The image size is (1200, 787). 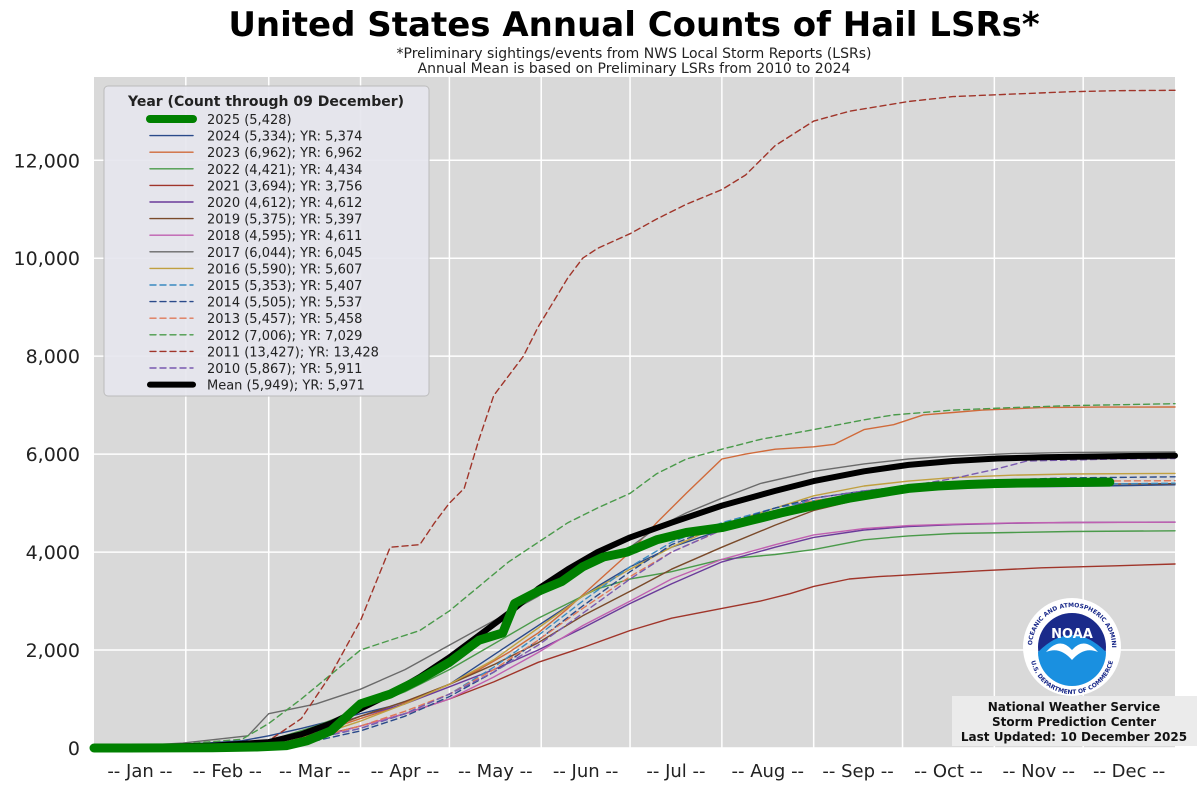 I want to click on legend-label-2014: 2014 (5,505); YR: 5,537, so click(x=284, y=303).